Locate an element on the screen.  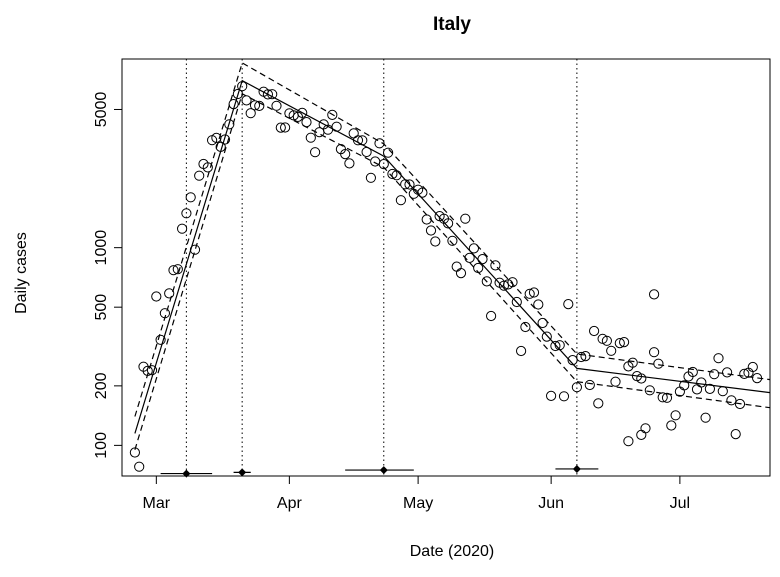
x-tick-label: Jul is located at coordinates (680, 503).